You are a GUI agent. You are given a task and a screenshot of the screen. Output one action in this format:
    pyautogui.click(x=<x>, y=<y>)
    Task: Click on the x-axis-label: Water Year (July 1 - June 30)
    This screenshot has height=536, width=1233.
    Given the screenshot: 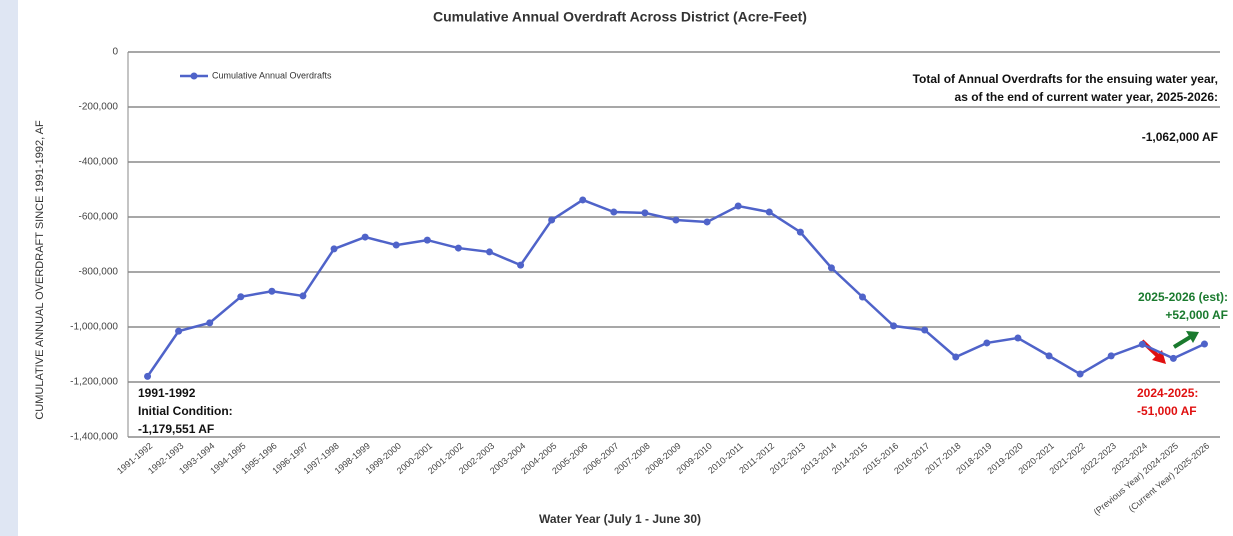 What is the action you would take?
    pyautogui.click(x=620, y=519)
    